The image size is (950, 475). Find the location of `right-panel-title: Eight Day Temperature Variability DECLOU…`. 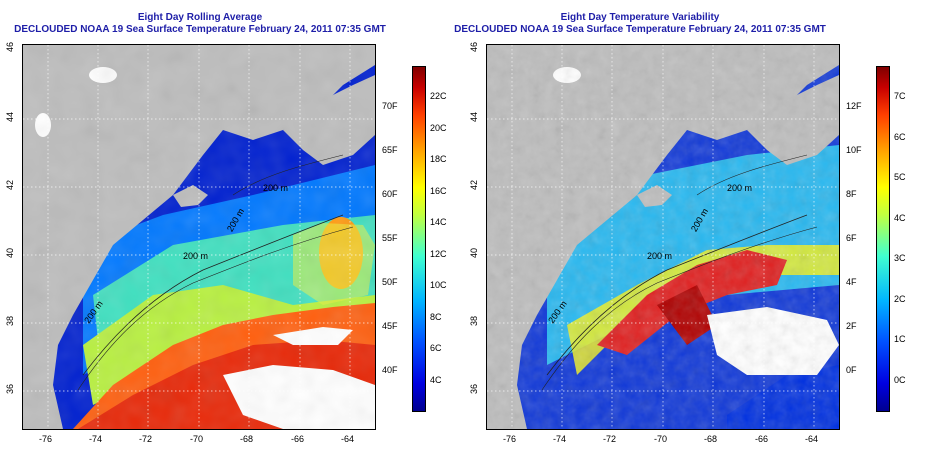

right-panel-title: Eight Day Temperature Variability DECLOU… is located at coordinates (640, 24).